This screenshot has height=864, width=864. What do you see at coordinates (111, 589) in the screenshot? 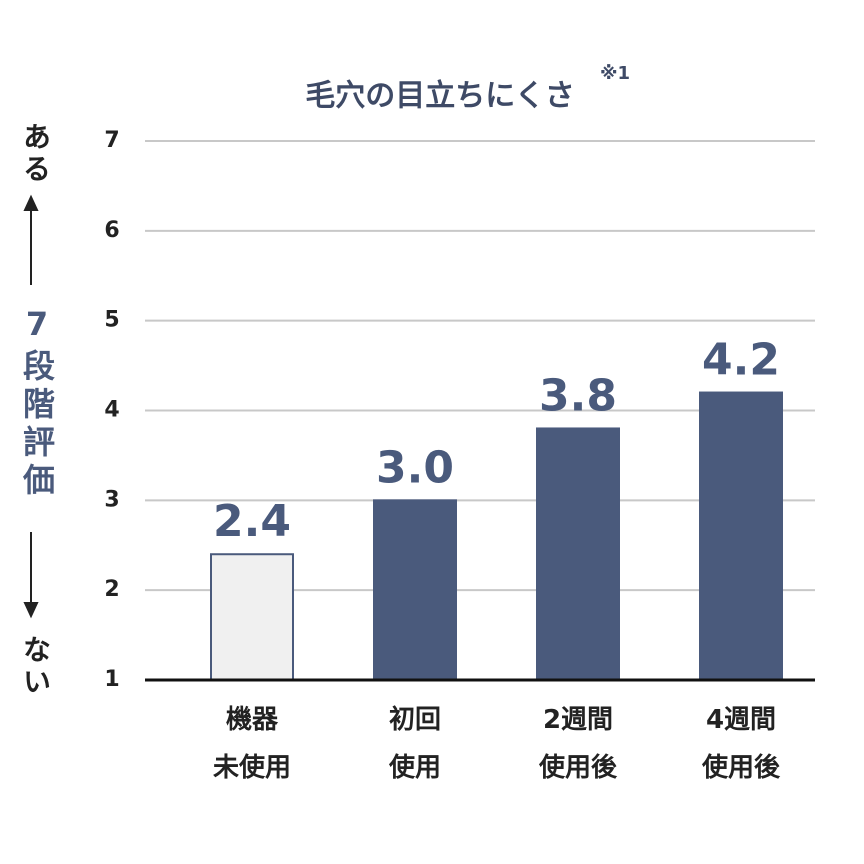
I see `y-tick-label: 2` at bounding box center [111, 589].